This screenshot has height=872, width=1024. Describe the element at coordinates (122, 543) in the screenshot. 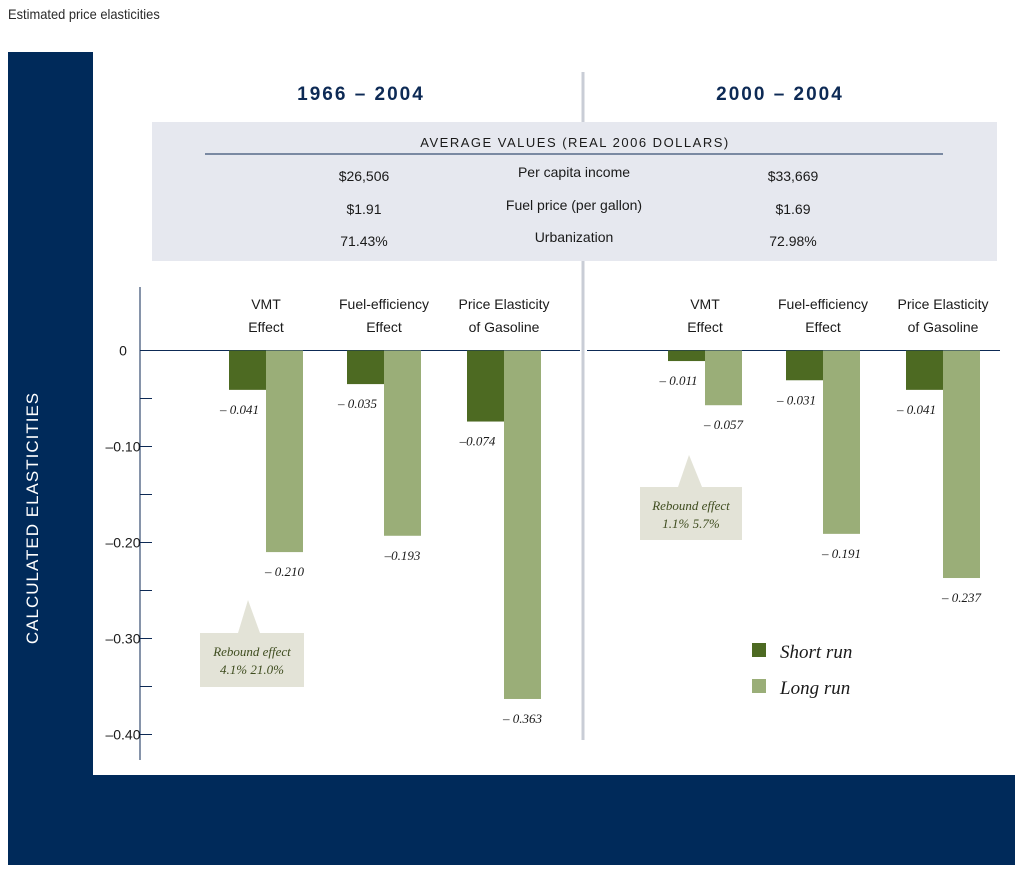

I see `y-tick-label: –0.20` at that location.